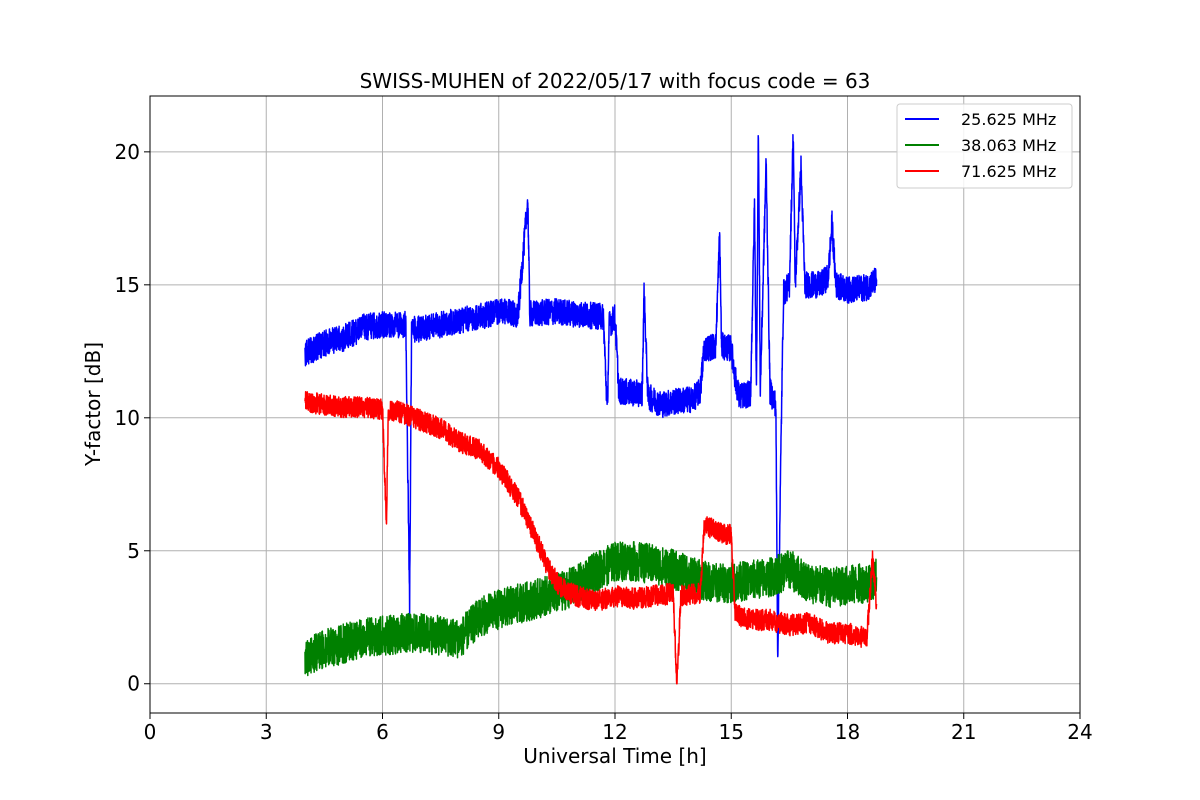 The width and height of the screenshot is (1200, 800). I want to click on y-tick-label: 15, so click(127, 285).